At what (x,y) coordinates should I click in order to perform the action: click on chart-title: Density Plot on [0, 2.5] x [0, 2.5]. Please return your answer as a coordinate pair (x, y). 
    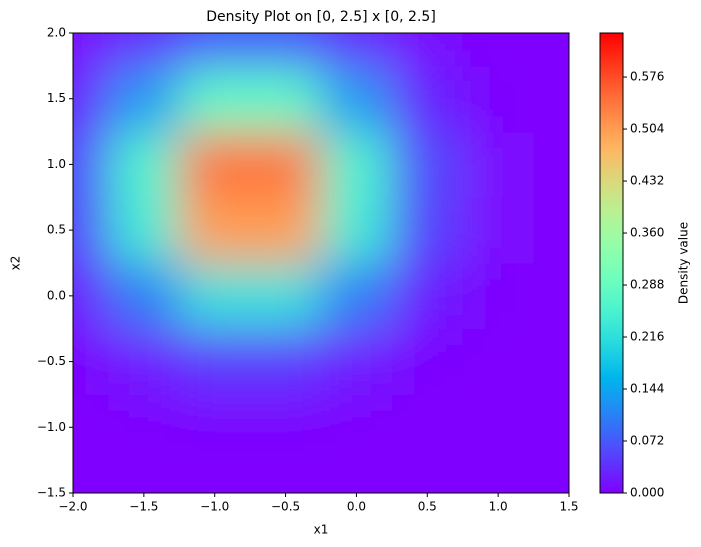
    Looking at the image, I should click on (321, 17).